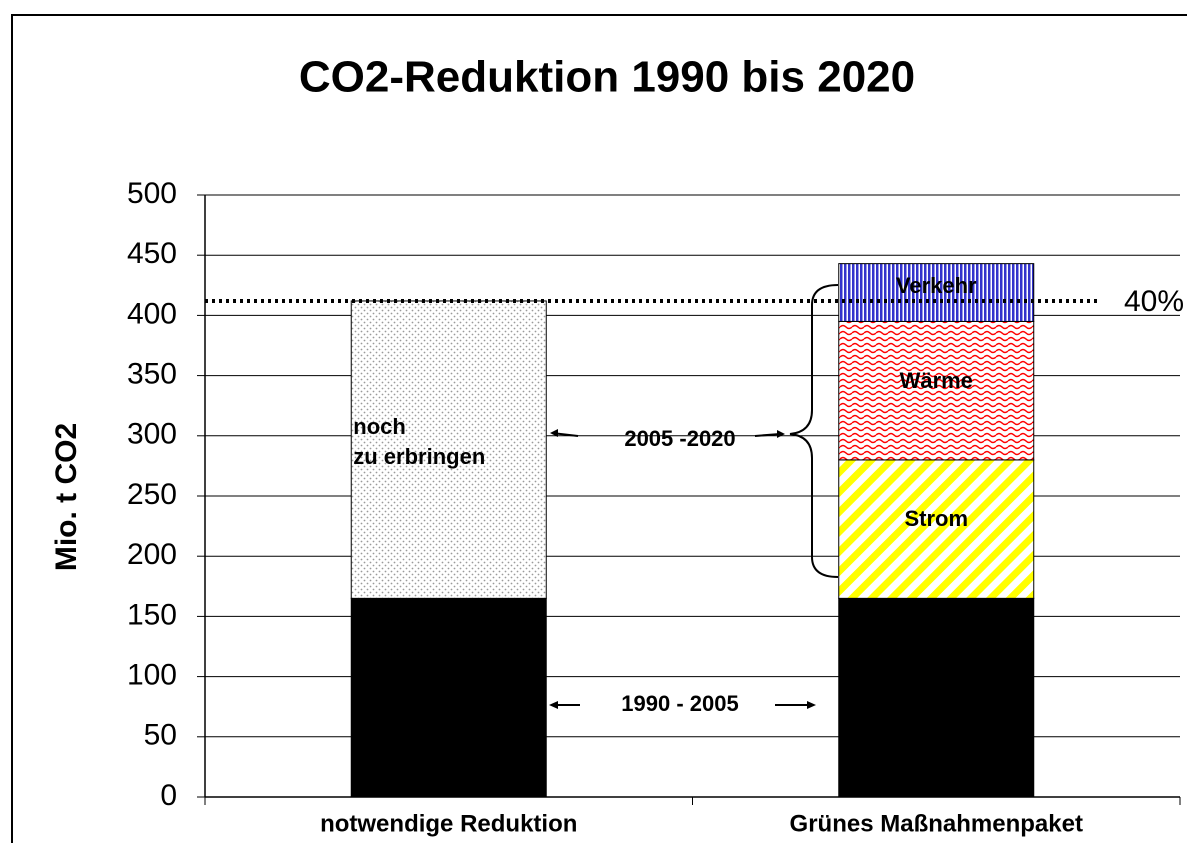 Image resolution: width=1187 pixels, height=843 pixels. What do you see at coordinates (152, 554) in the screenshot?
I see `y-tick-label: 200` at bounding box center [152, 554].